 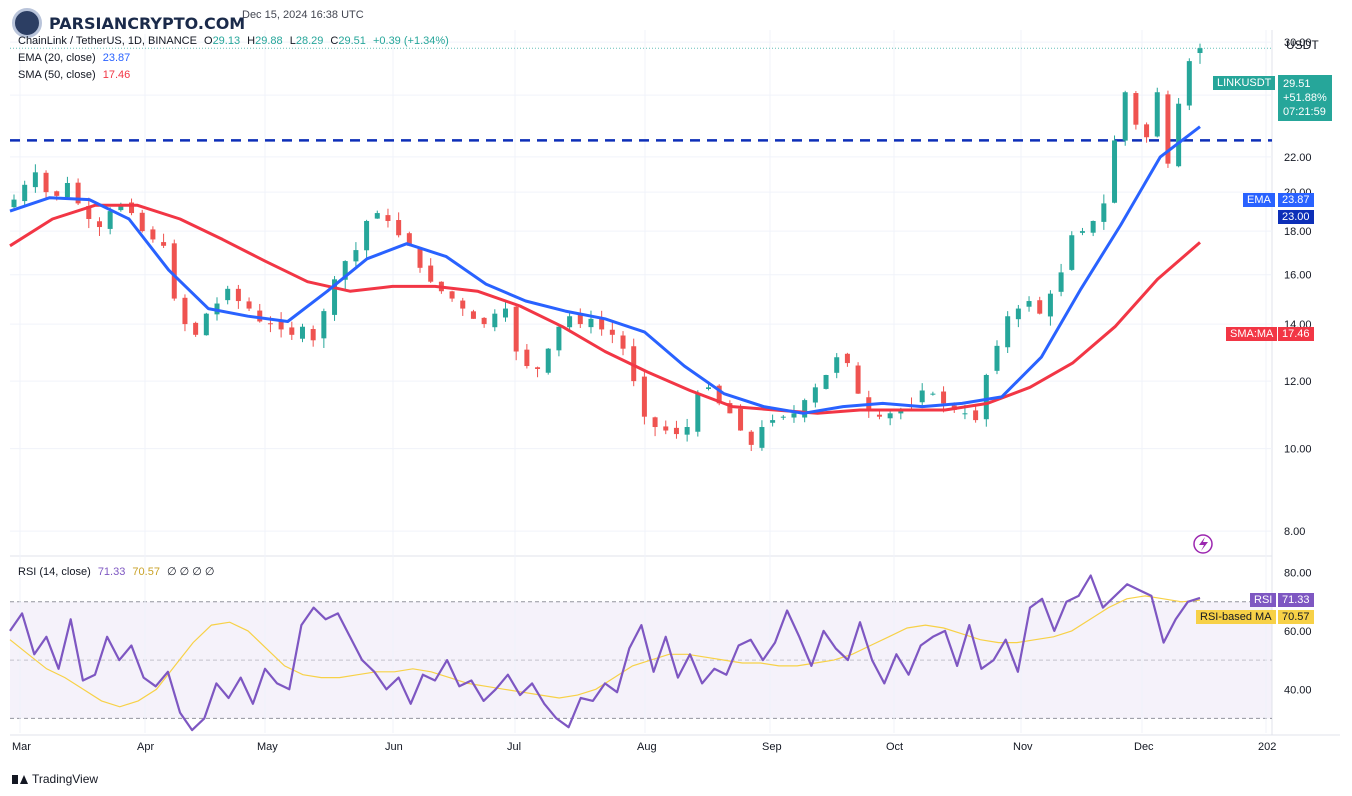 I want to click on time-tick-label: Dec, so click(x=1144, y=747).